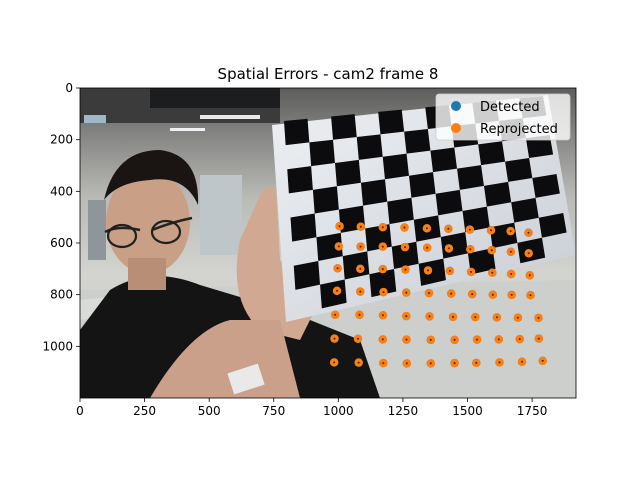 The width and height of the screenshot is (640, 480). Describe the element at coordinates (61, 295) in the screenshot. I see `y-tick-label: 800` at that location.